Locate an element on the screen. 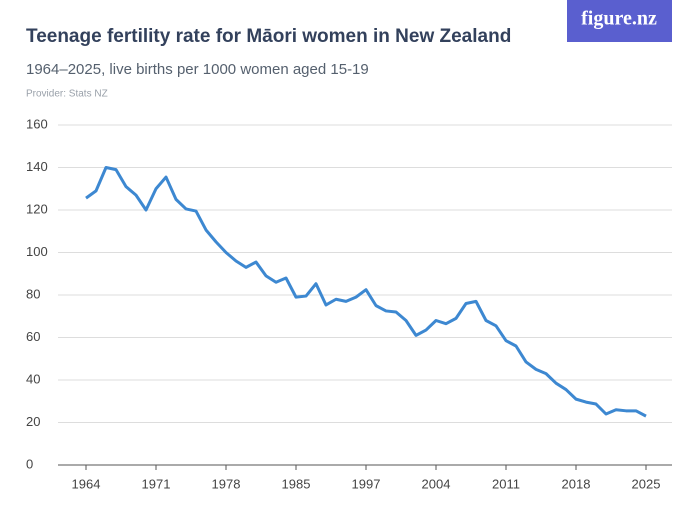 Image resolution: width=700 pixels, height=525 pixels. y-tick-label: 100 is located at coordinates (37, 251).